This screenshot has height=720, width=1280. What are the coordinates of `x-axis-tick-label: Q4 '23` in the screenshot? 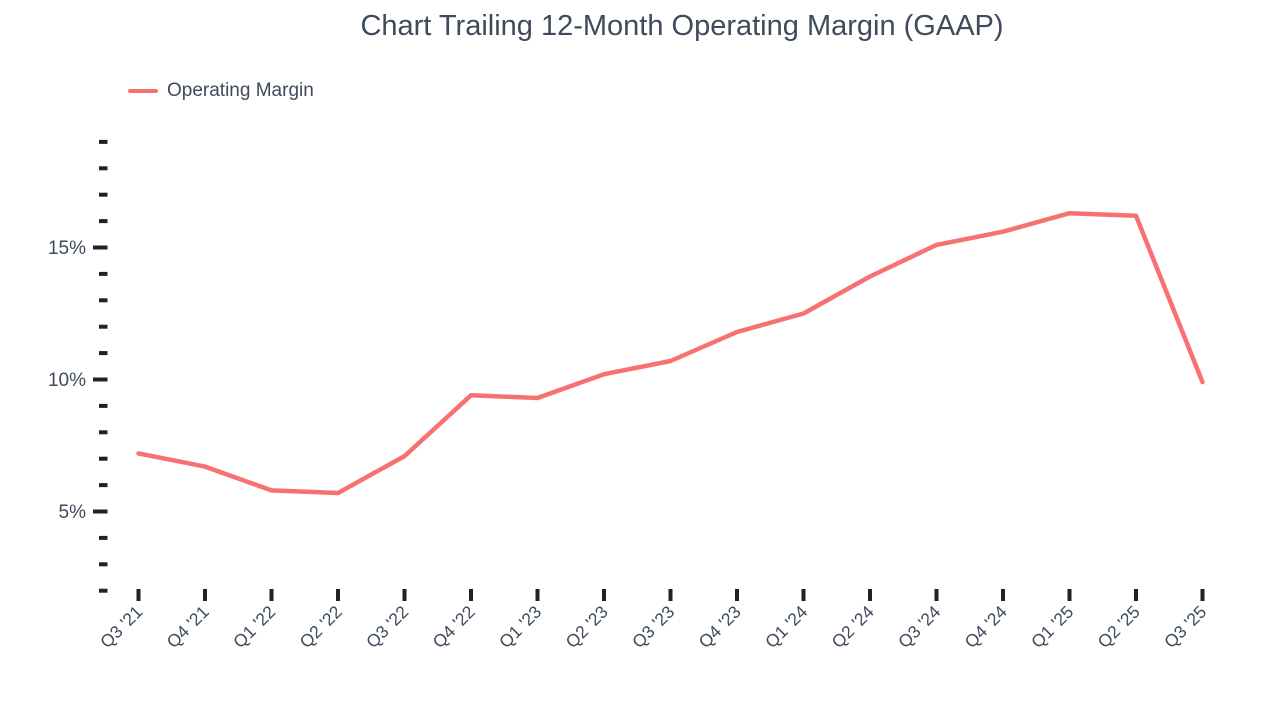 It's located at (720, 627).